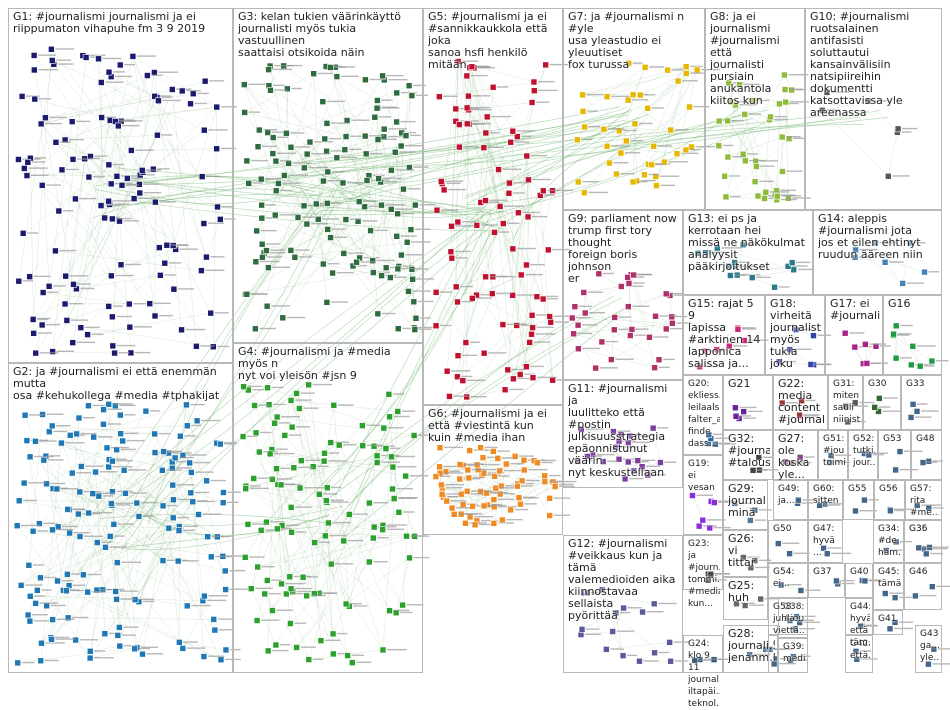 The width and height of the screenshot is (950, 710). What do you see at coordinates (788, 541) in the screenshot?
I see `group-box-g50: G50` at bounding box center [788, 541].